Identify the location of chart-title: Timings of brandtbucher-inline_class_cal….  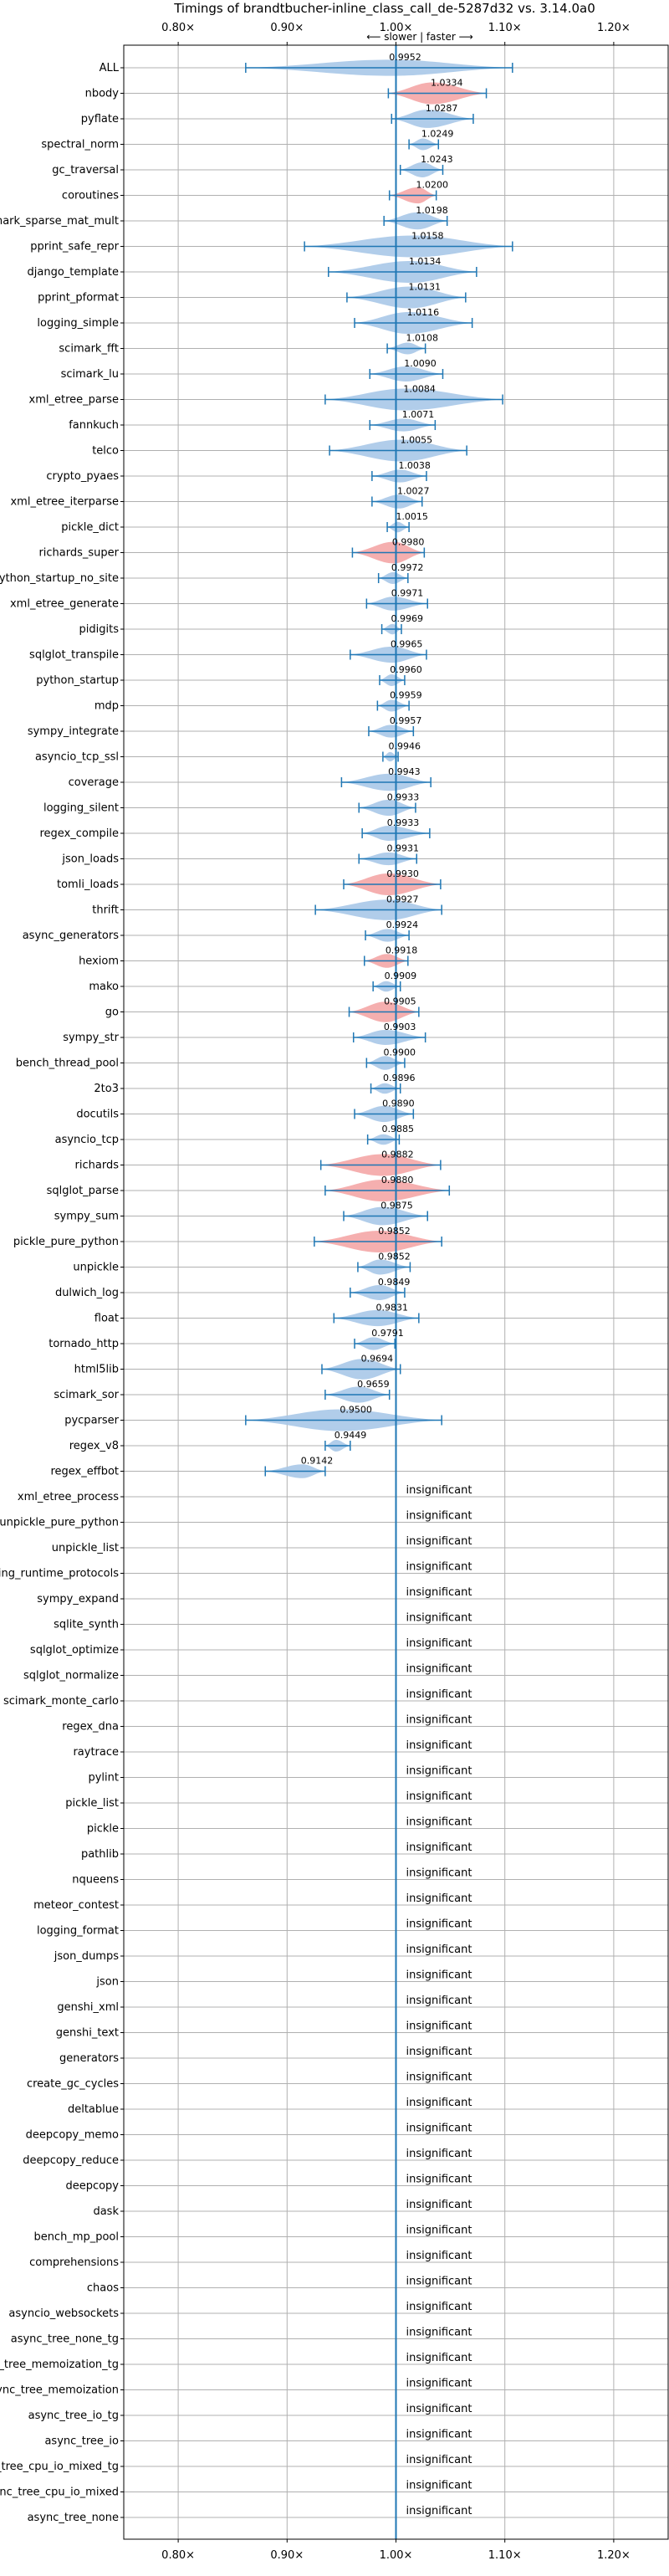
(384, 9).